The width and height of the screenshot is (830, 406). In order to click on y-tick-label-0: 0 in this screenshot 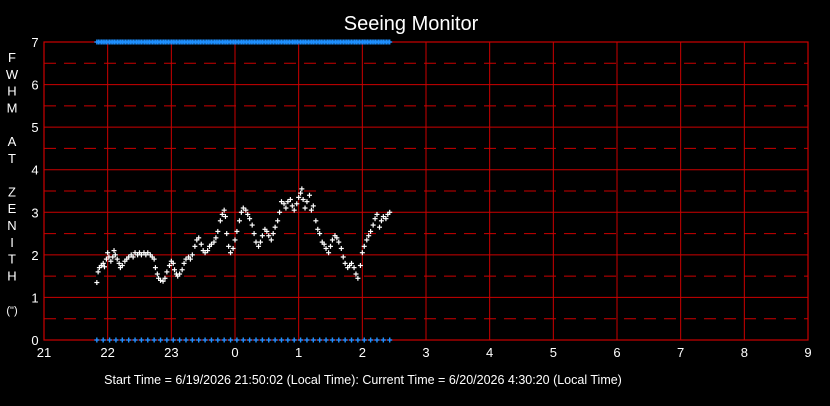, I will do `click(34, 340)`.